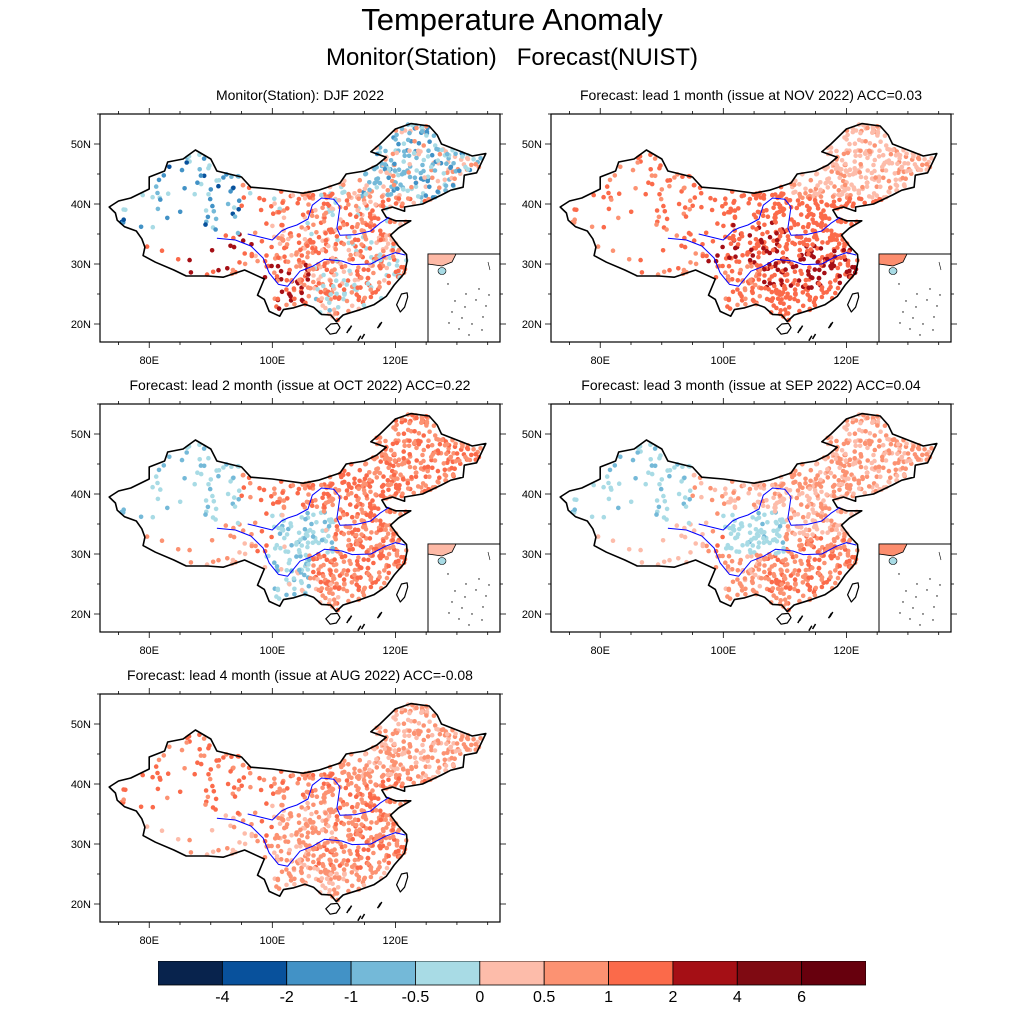  I want to click on lat-tick-label: 30N, so click(81, 265).